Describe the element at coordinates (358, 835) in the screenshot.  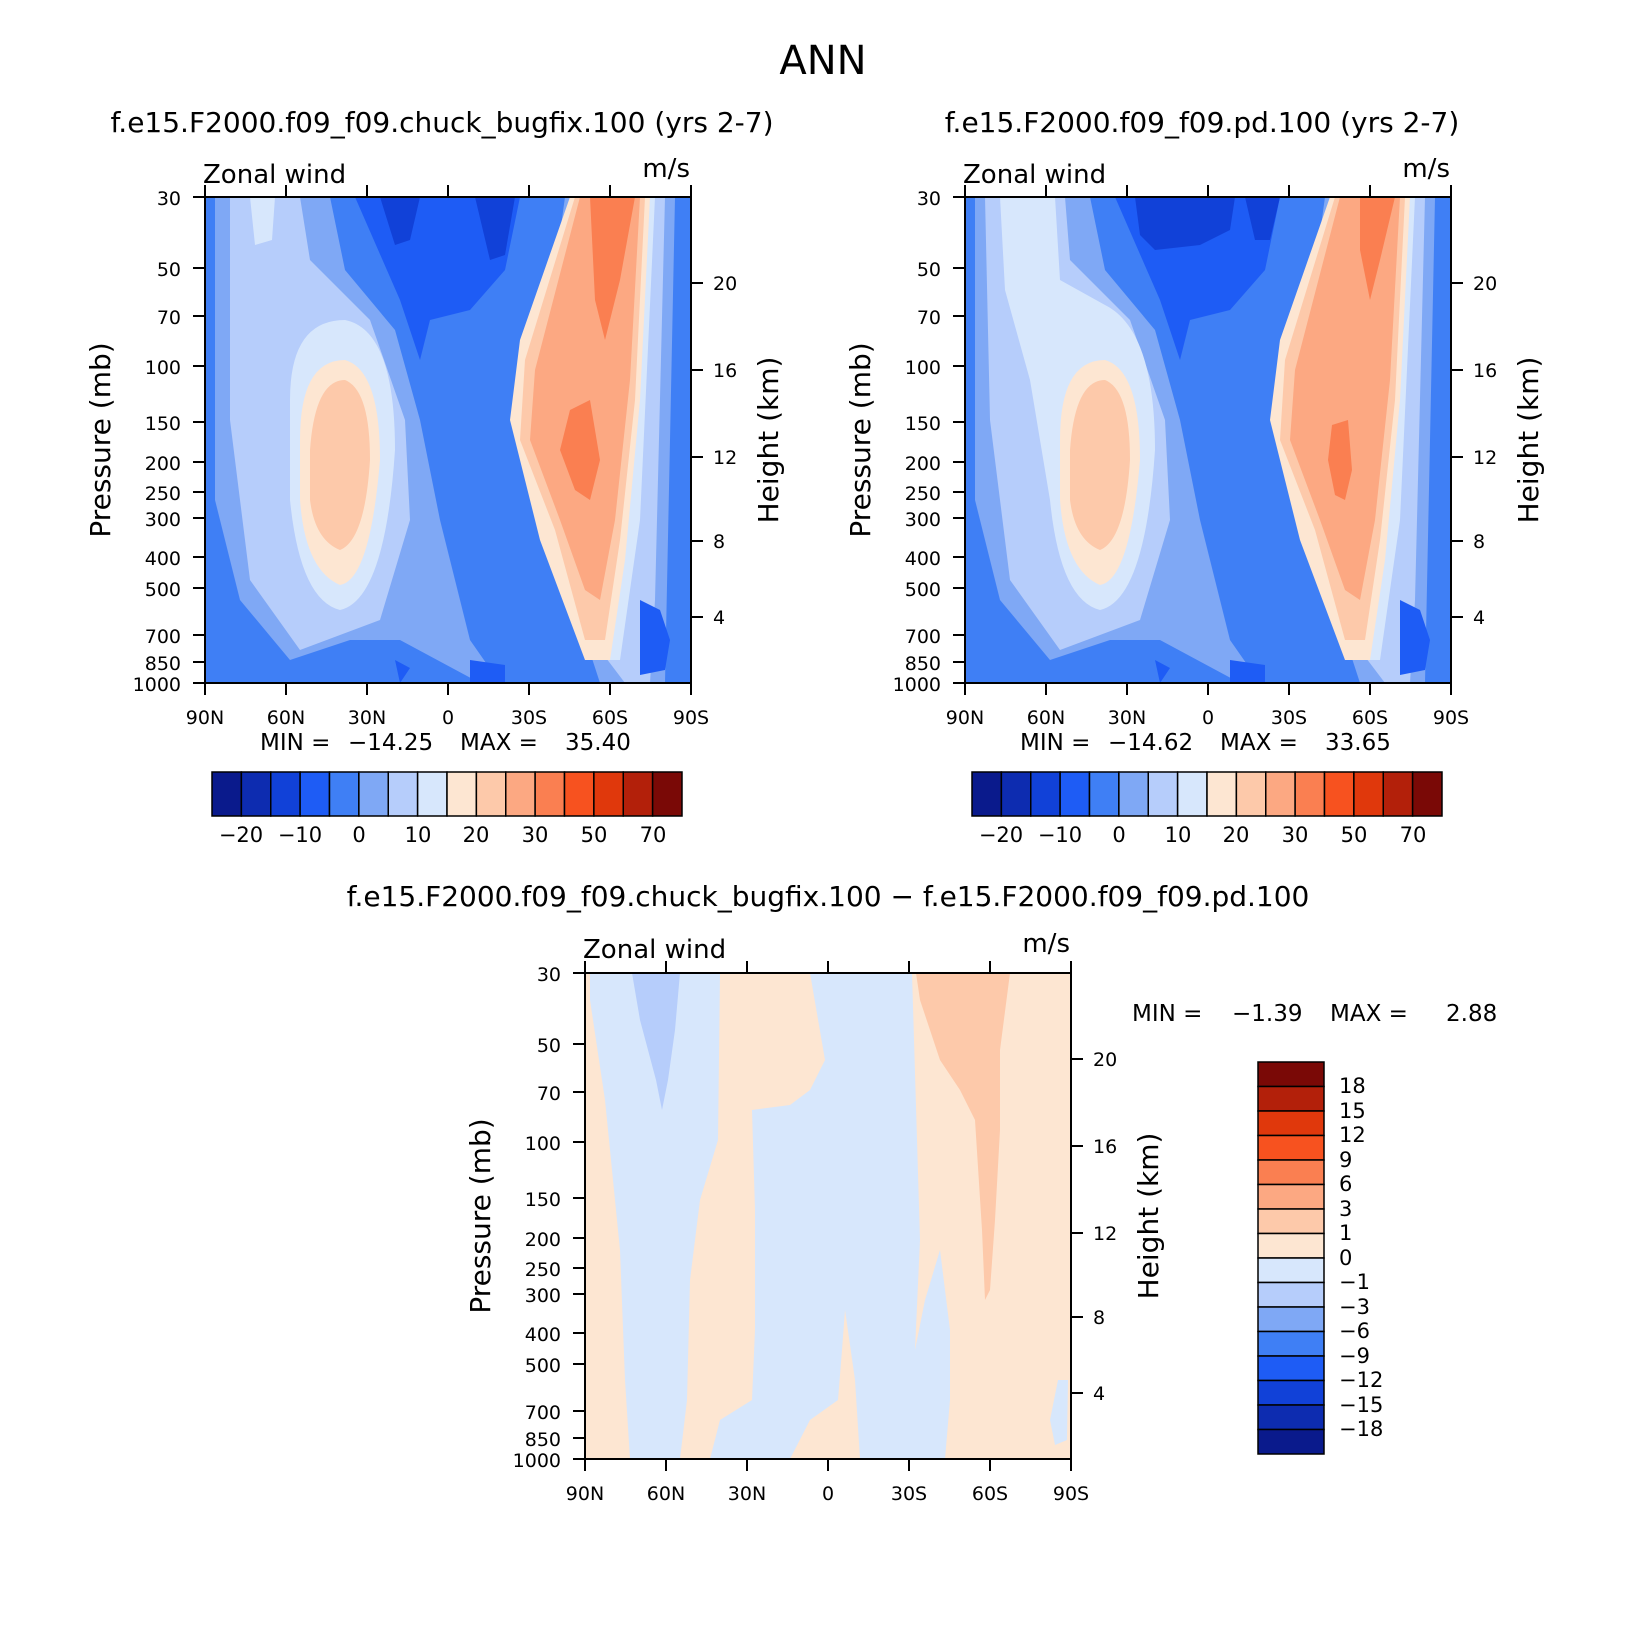
I see `colorbar-label: 0` at that location.